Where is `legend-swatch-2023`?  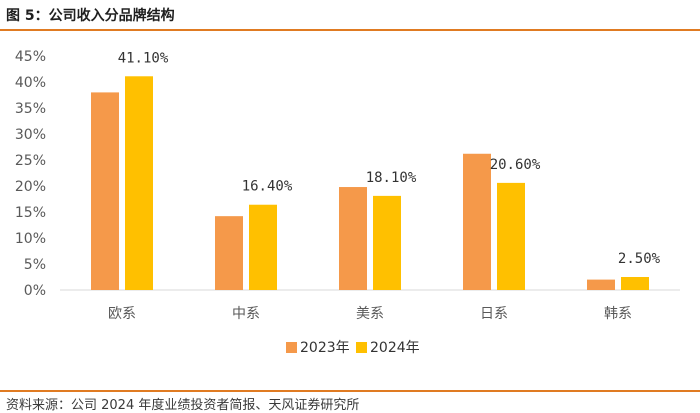
legend-swatch-2023 is located at coordinates (291, 347).